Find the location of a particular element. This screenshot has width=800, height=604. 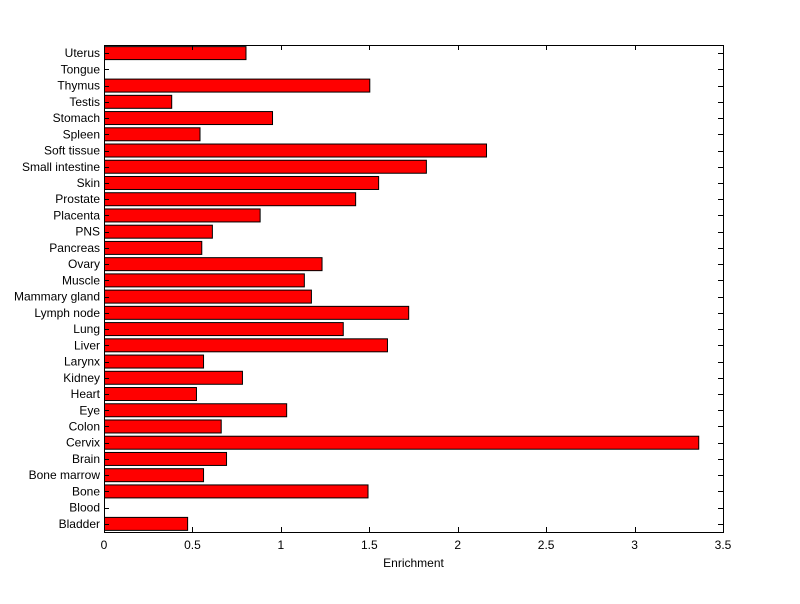

bar-liver is located at coordinates (246, 345).